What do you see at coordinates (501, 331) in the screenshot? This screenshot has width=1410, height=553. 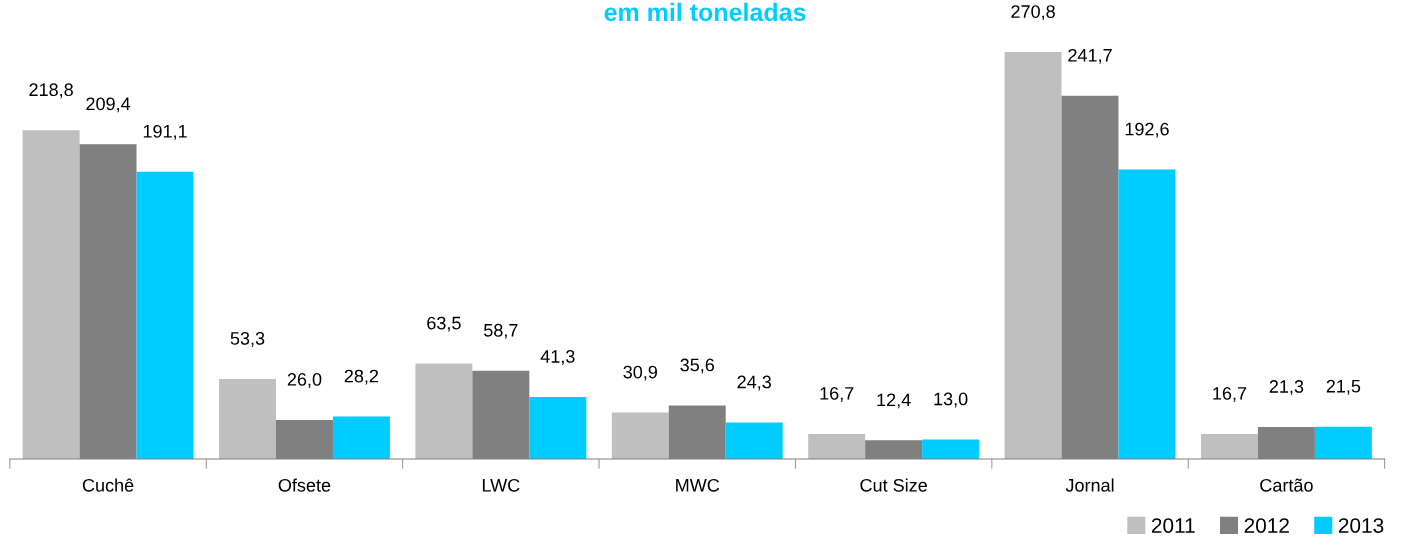 I see `data-label: 58,7` at bounding box center [501, 331].